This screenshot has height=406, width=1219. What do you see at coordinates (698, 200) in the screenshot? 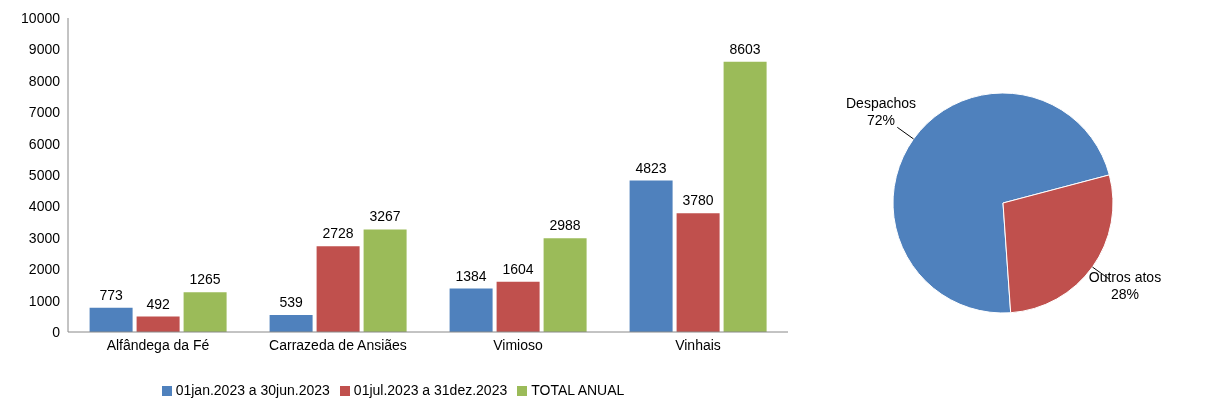
I see `data-label: 3780` at bounding box center [698, 200].